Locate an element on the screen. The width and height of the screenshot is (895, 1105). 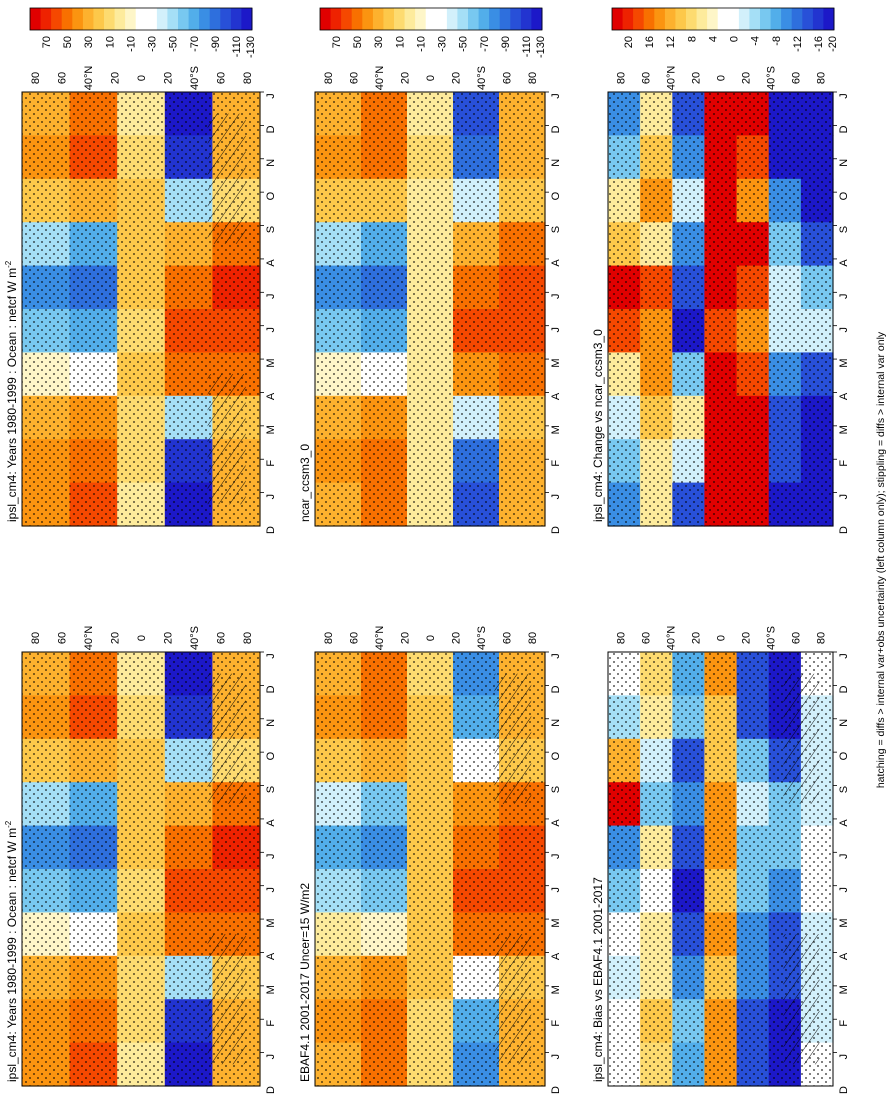
colorbar-label: -90 is located at coordinates (506, 44).